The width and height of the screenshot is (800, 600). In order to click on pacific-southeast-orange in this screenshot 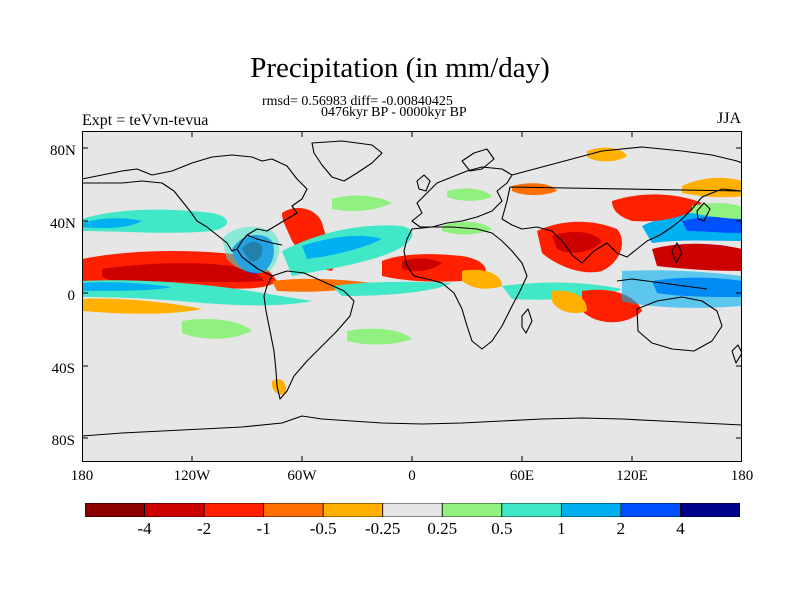, I will do `click(142, 306)`.